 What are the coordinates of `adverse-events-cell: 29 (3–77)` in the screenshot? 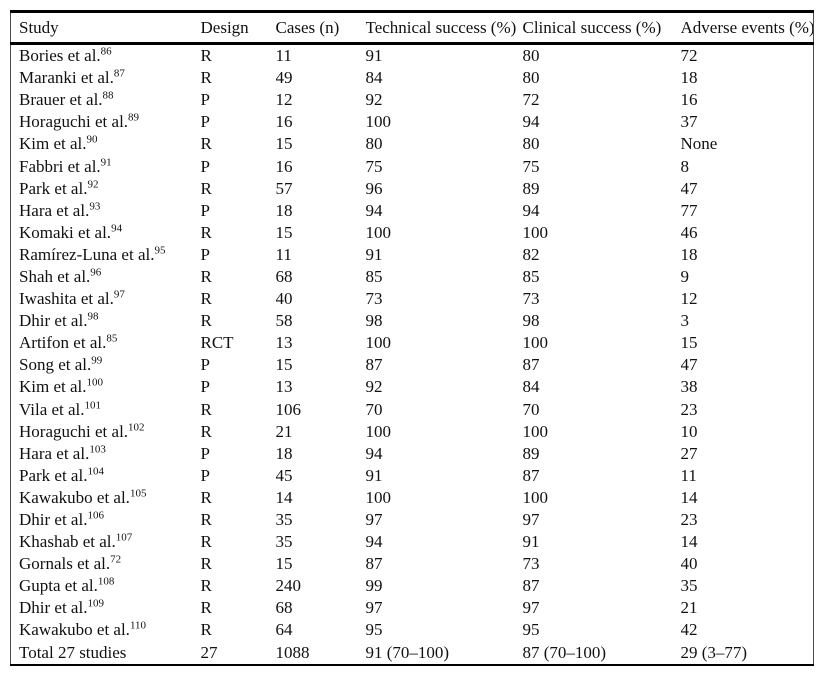 It's located at (714, 652).